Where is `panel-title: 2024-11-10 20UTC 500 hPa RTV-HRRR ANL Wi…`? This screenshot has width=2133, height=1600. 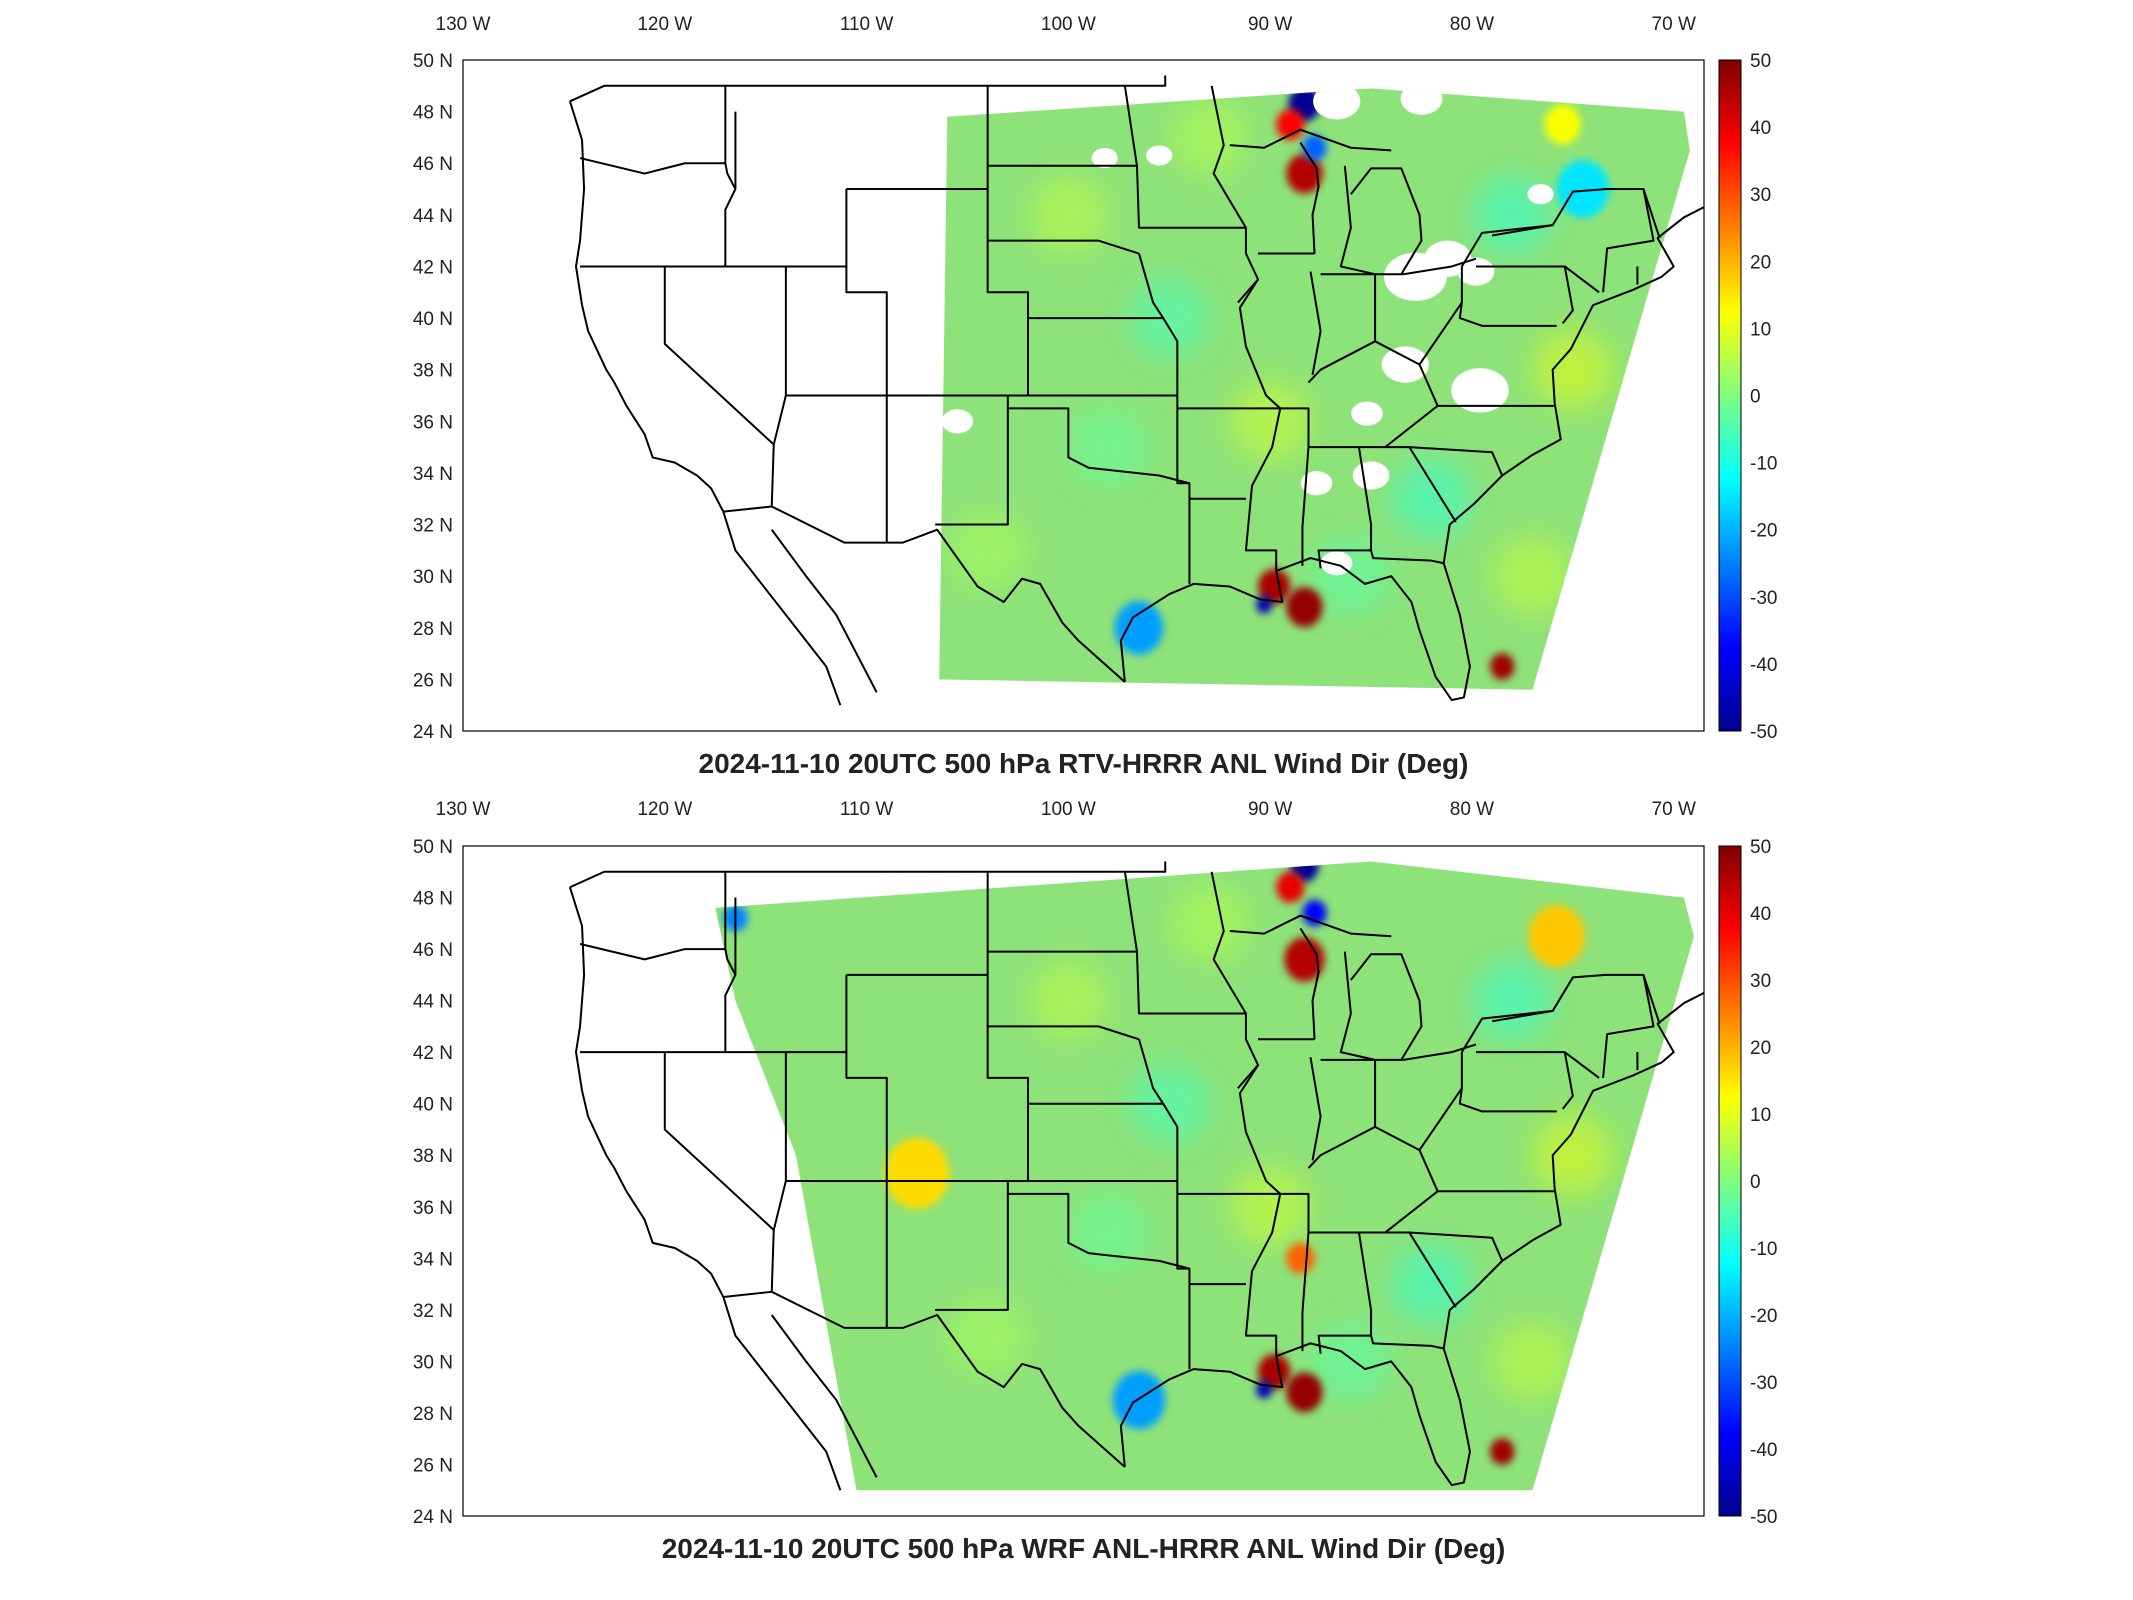
panel-title: 2024-11-10 20UTC 500 hPa RTV-HRRR ANL Wi… is located at coordinates (1084, 763).